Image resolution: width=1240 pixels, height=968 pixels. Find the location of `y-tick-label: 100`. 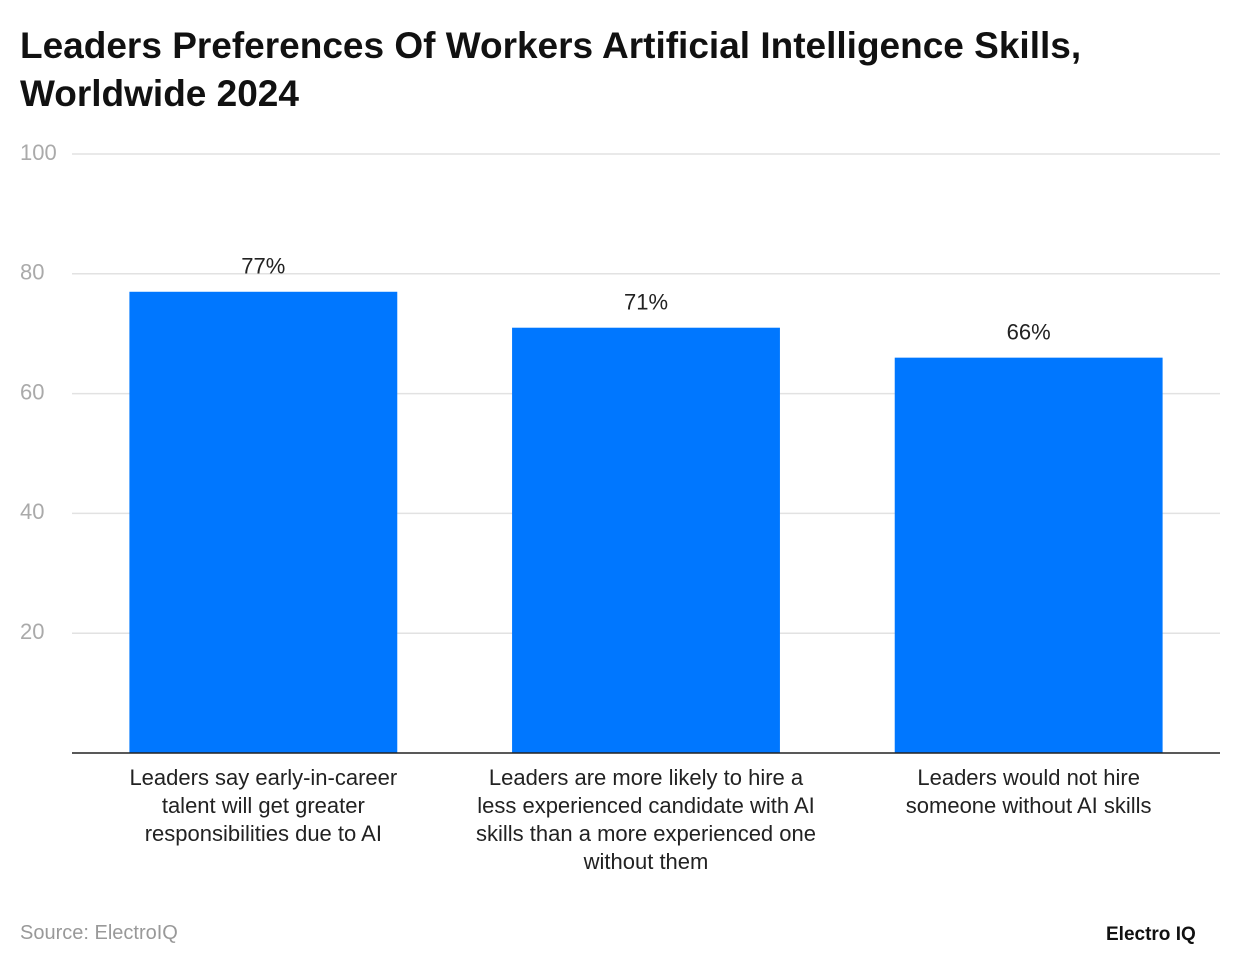

y-tick-label: 100 is located at coordinates (38, 152).